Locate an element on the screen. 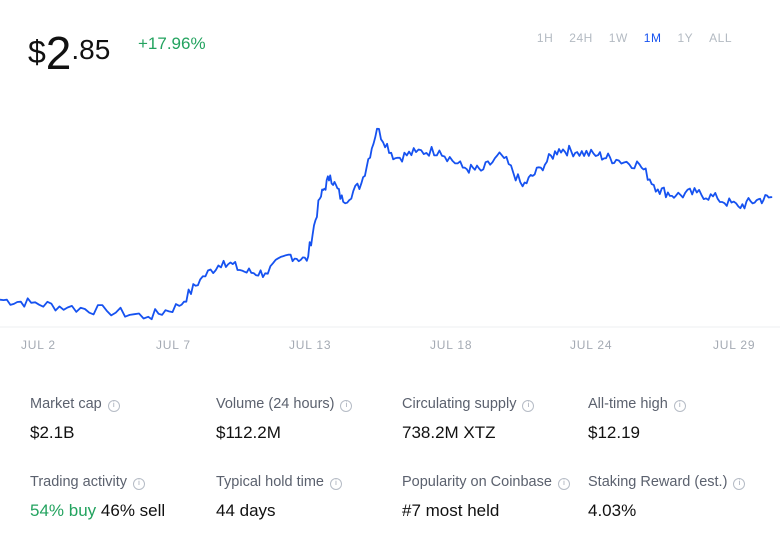 This screenshot has height=553, width=780. stat-market-cap: Market cap i $2.1B is located at coordinates (120, 419).